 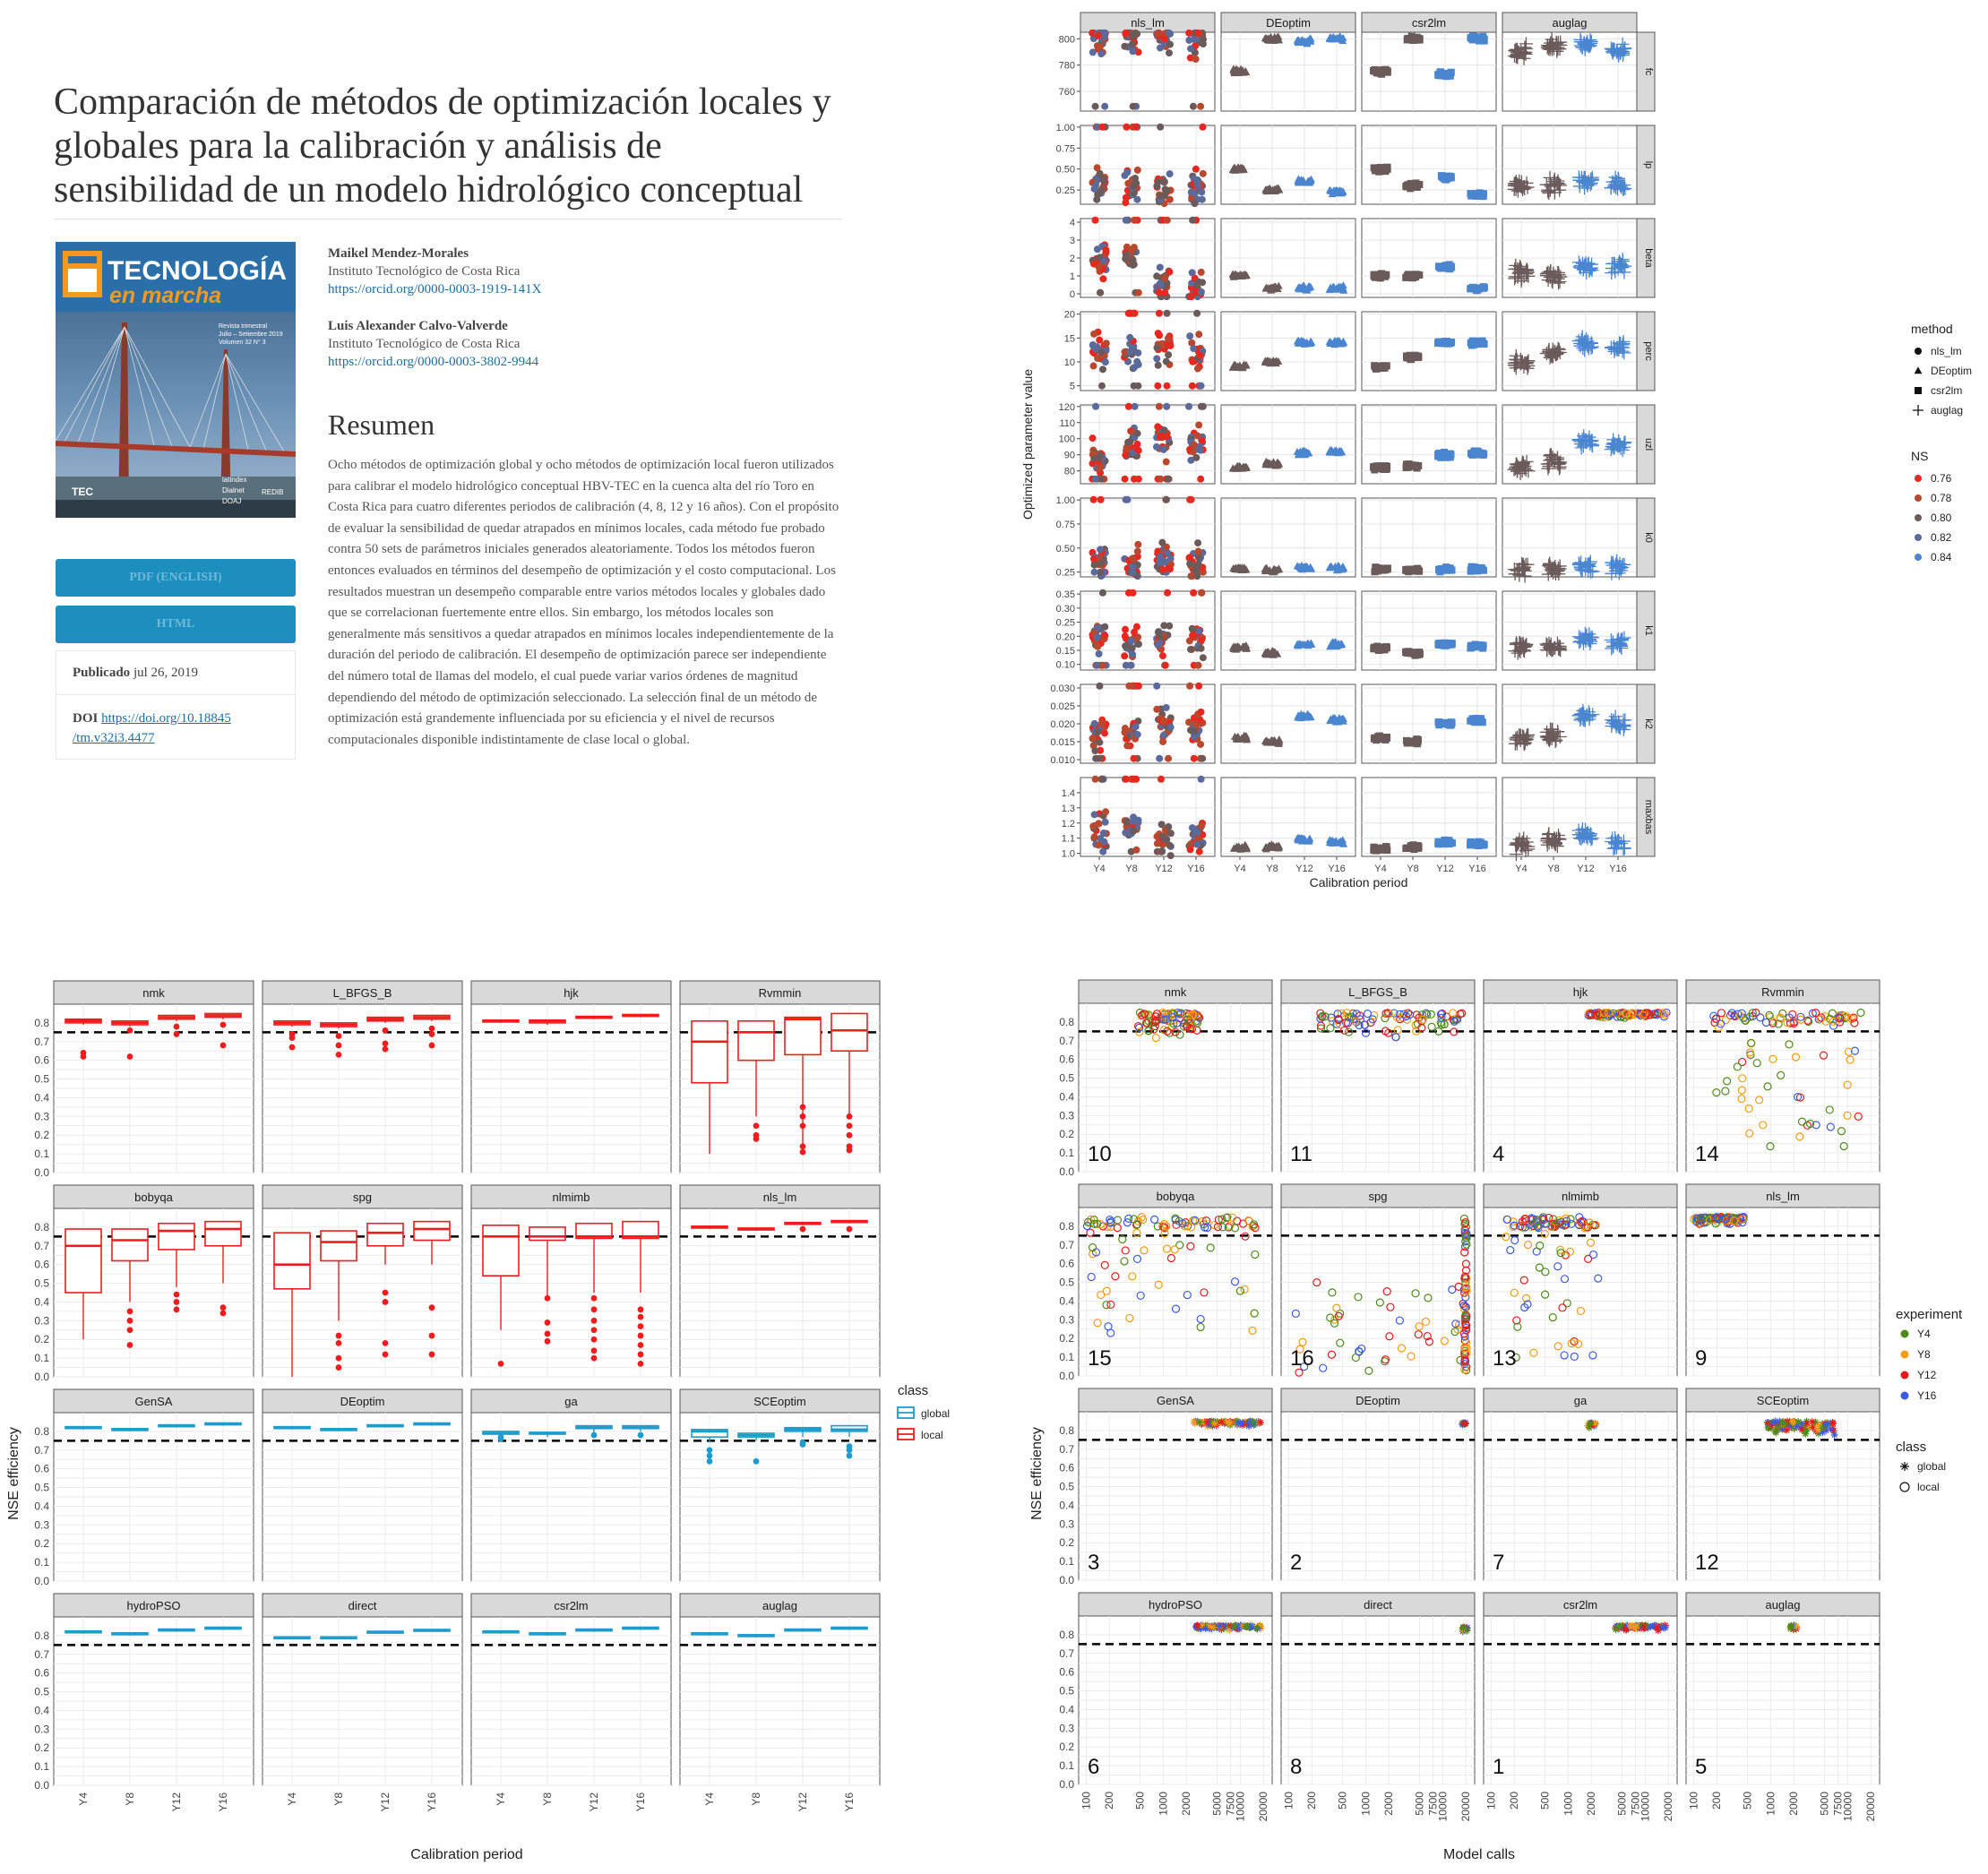 What do you see at coordinates (1069, 456) in the screenshot?
I see `y-tick-label: 90` at bounding box center [1069, 456].